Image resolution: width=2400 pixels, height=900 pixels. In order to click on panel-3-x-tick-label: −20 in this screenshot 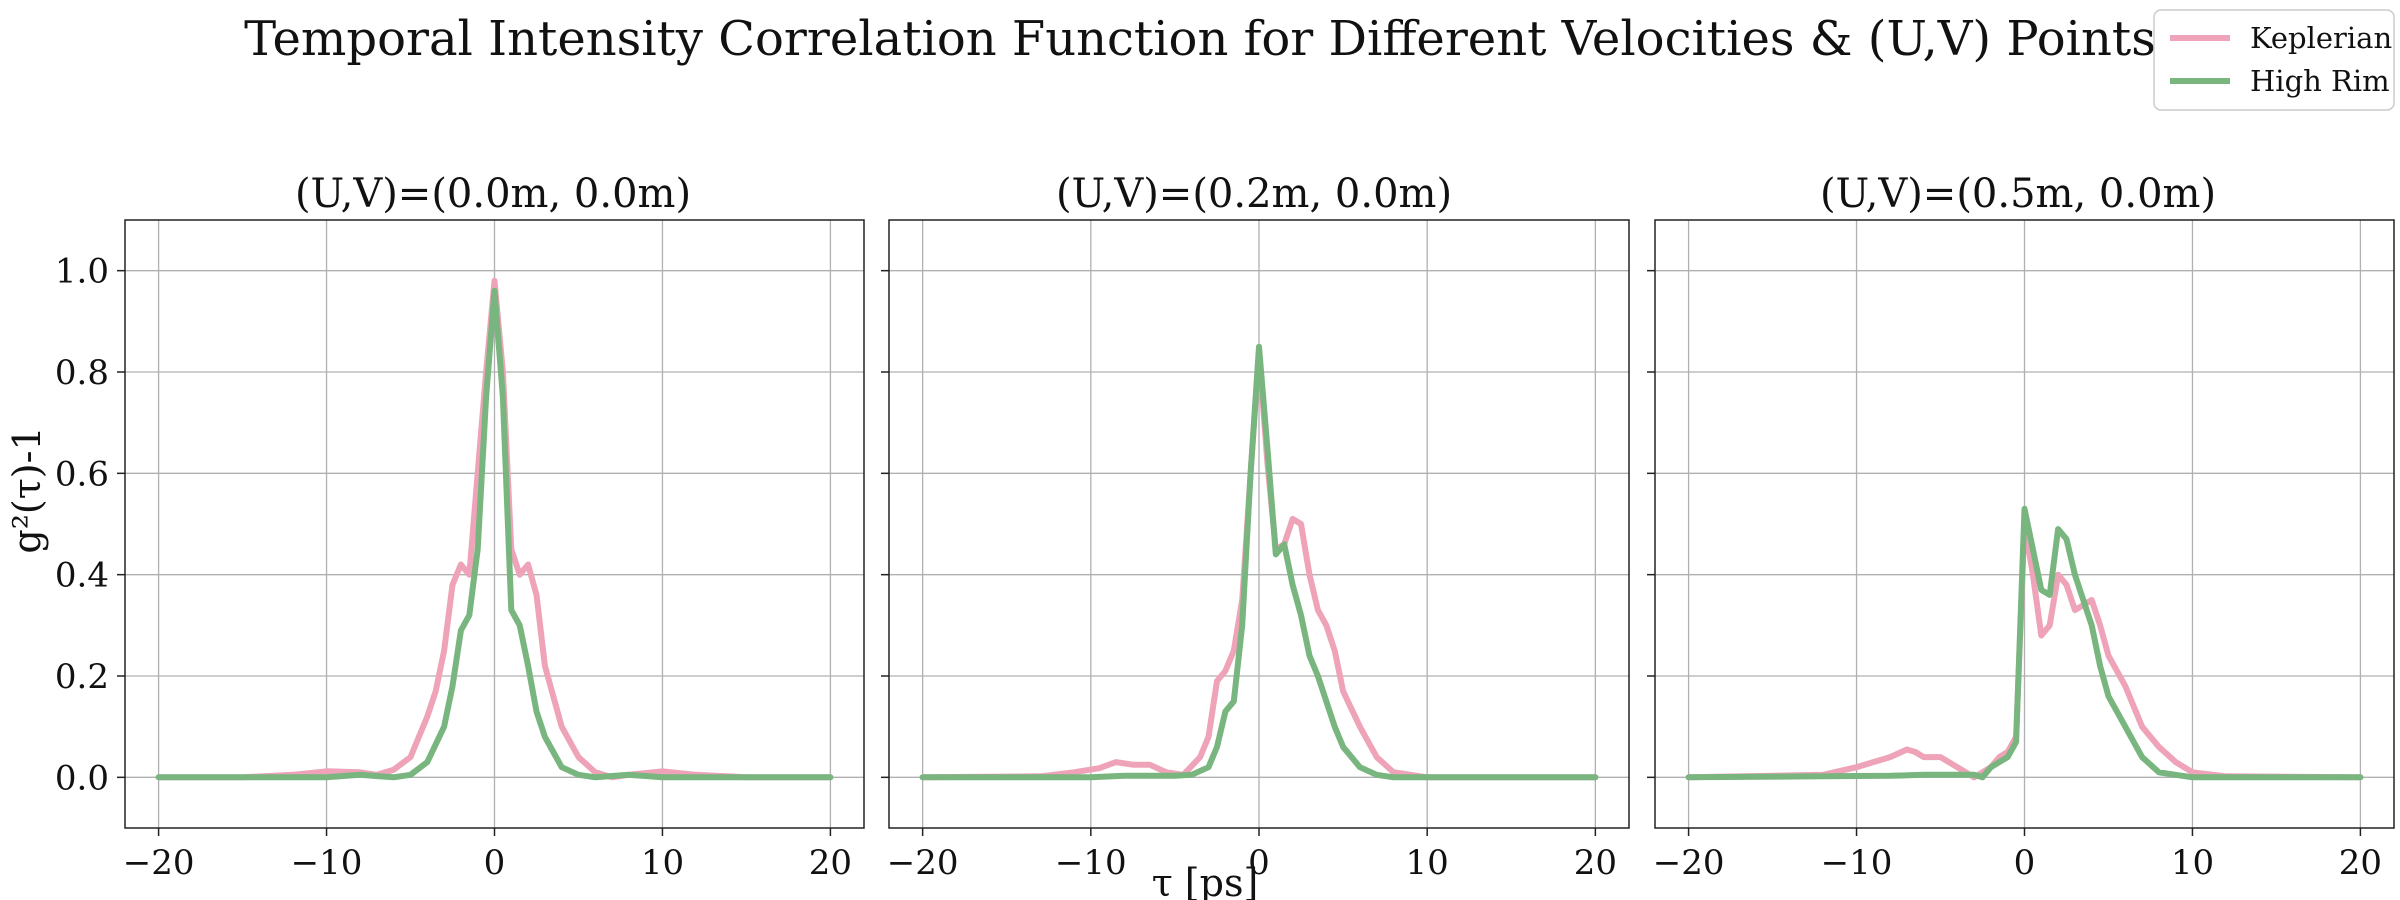, I will do `click(1689, 863)`.